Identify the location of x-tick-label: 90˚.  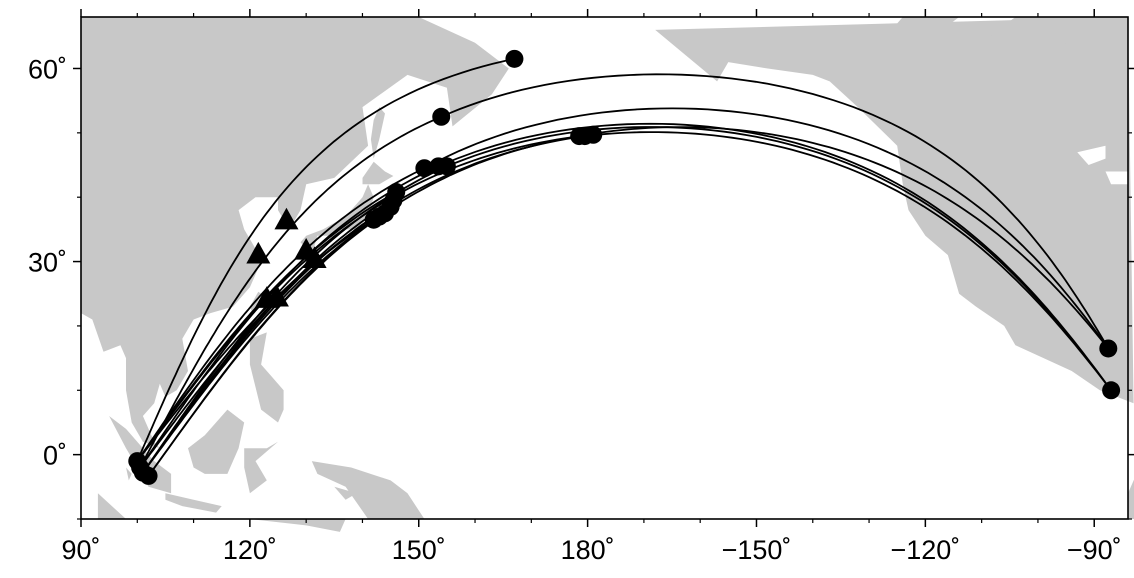
(80, 550).